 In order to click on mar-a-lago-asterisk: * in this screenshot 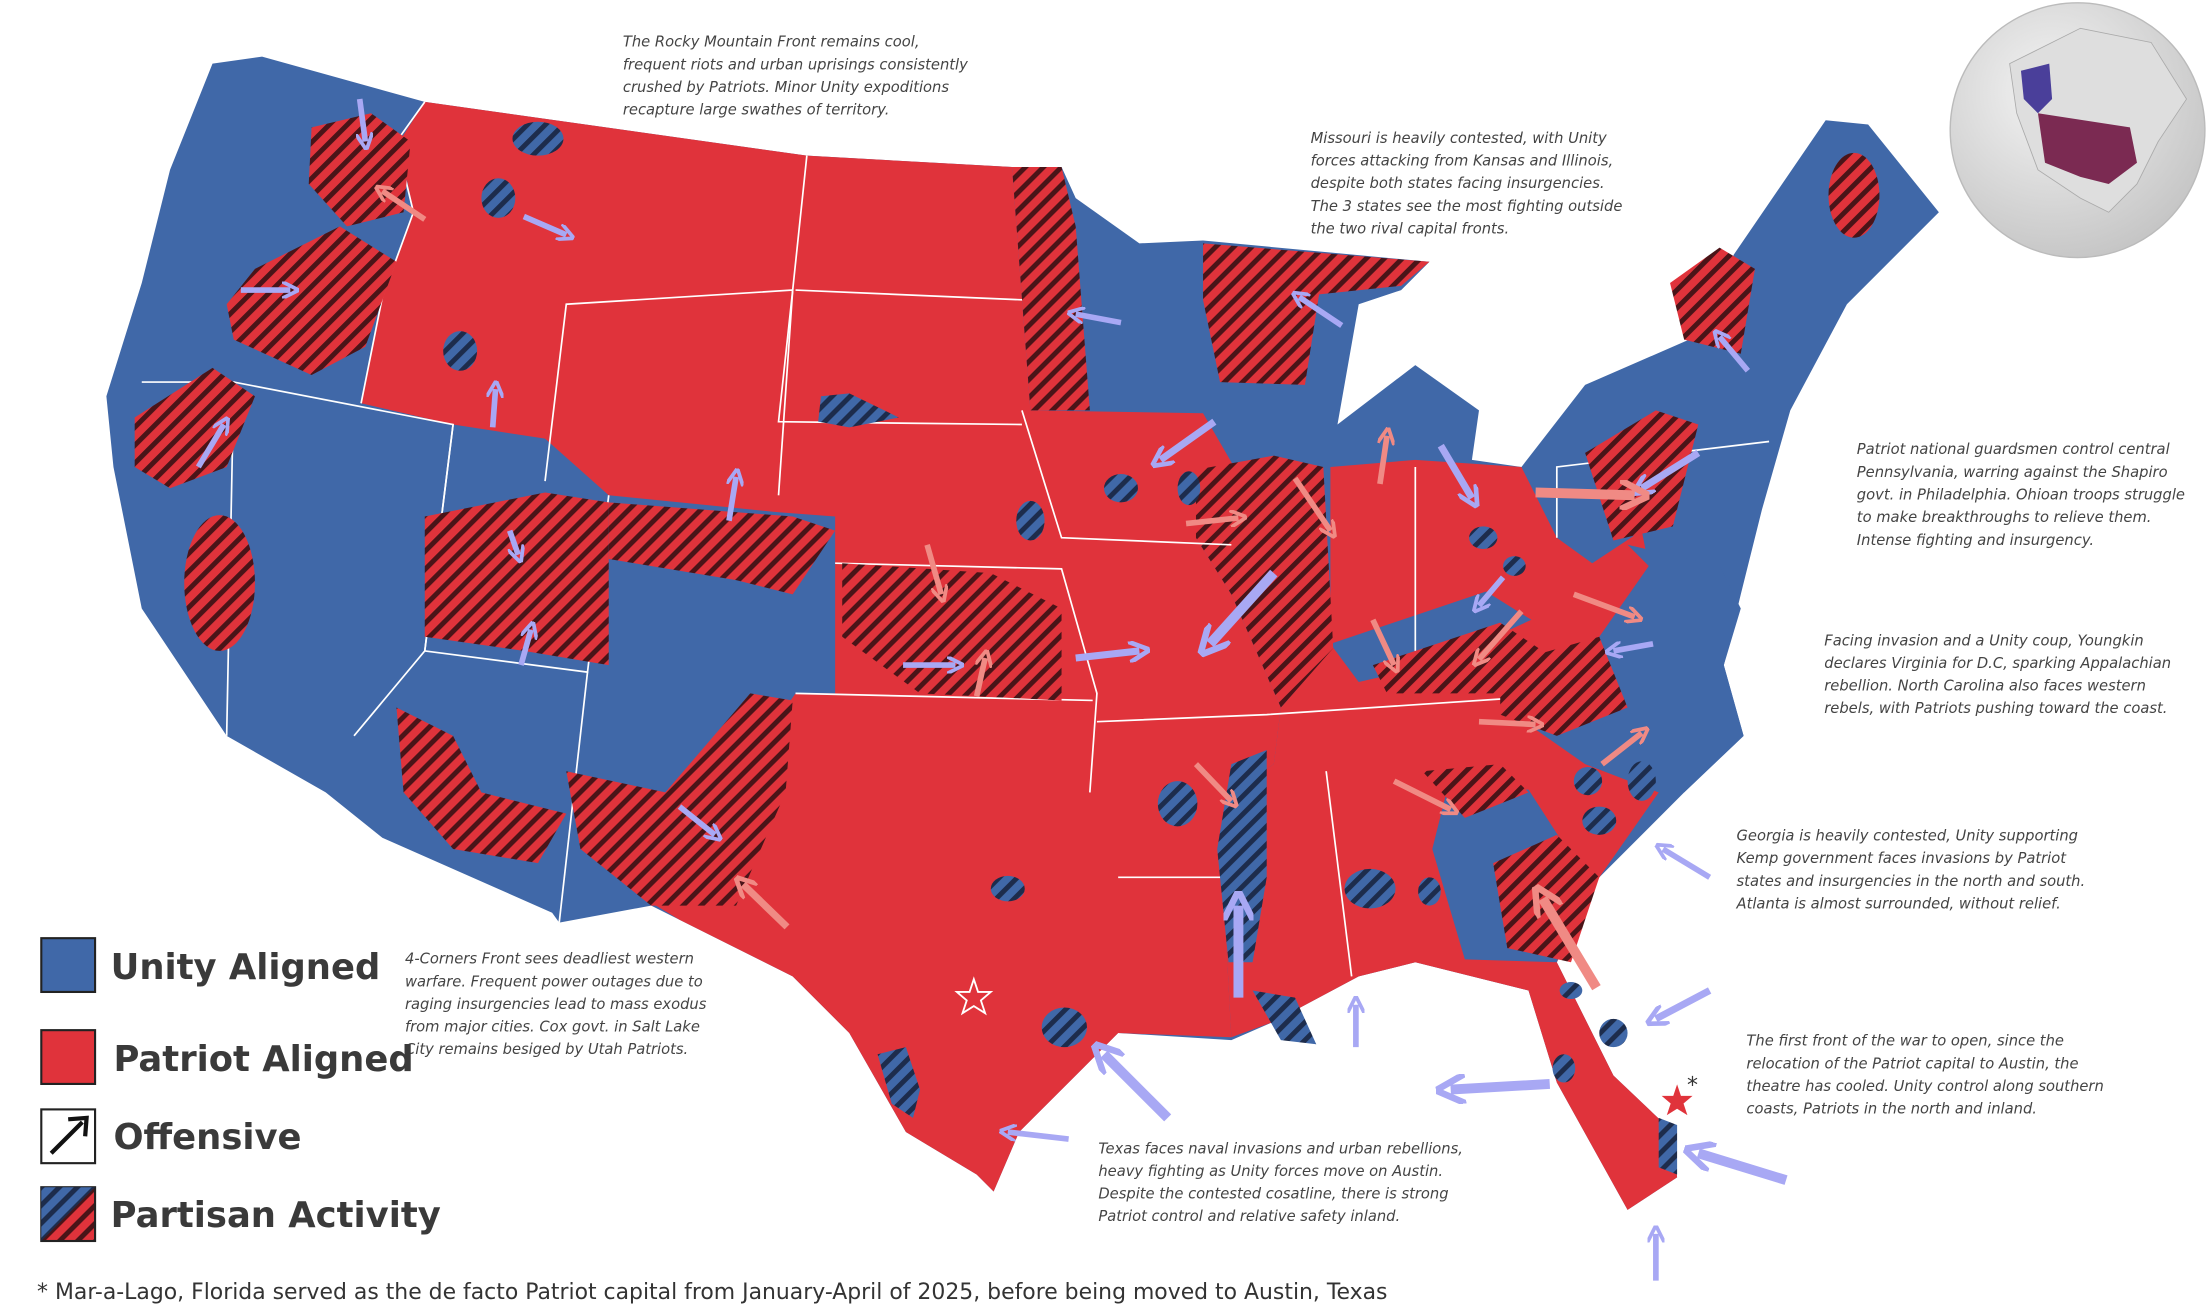, I will do `click(1692, 1085)`.